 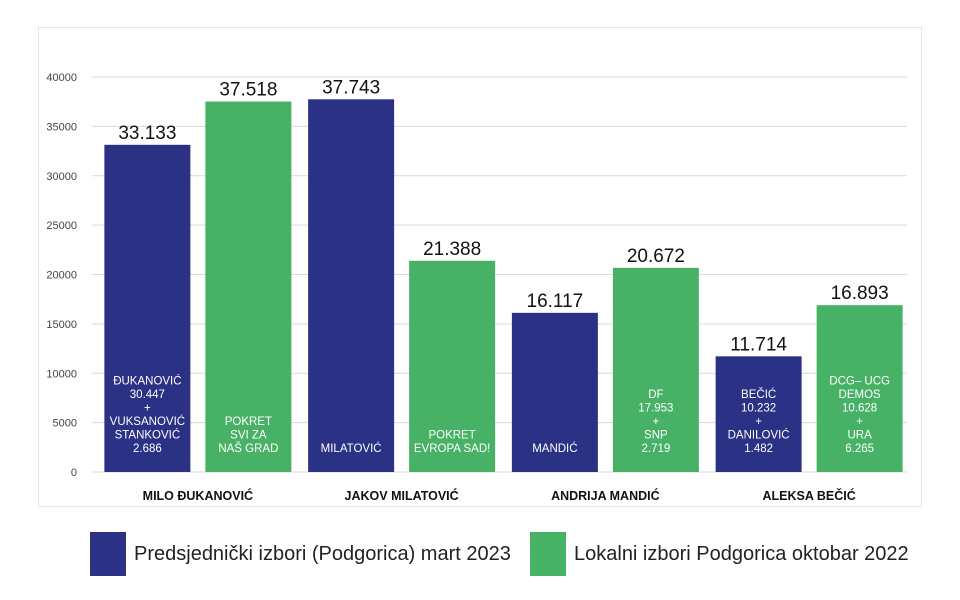 I want to click on x-category-label: MILO ĐUKANOVIĆ, so click(x=198, y=495).